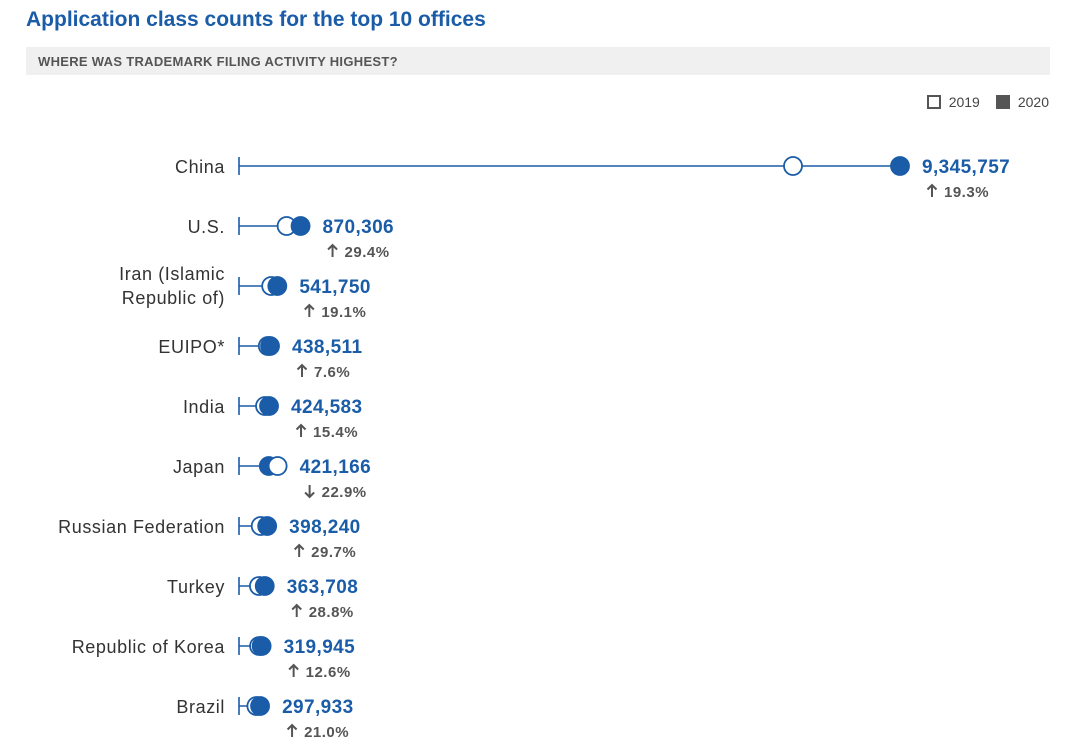  I want to click on change-label: 15.4%, so click(335, 432).